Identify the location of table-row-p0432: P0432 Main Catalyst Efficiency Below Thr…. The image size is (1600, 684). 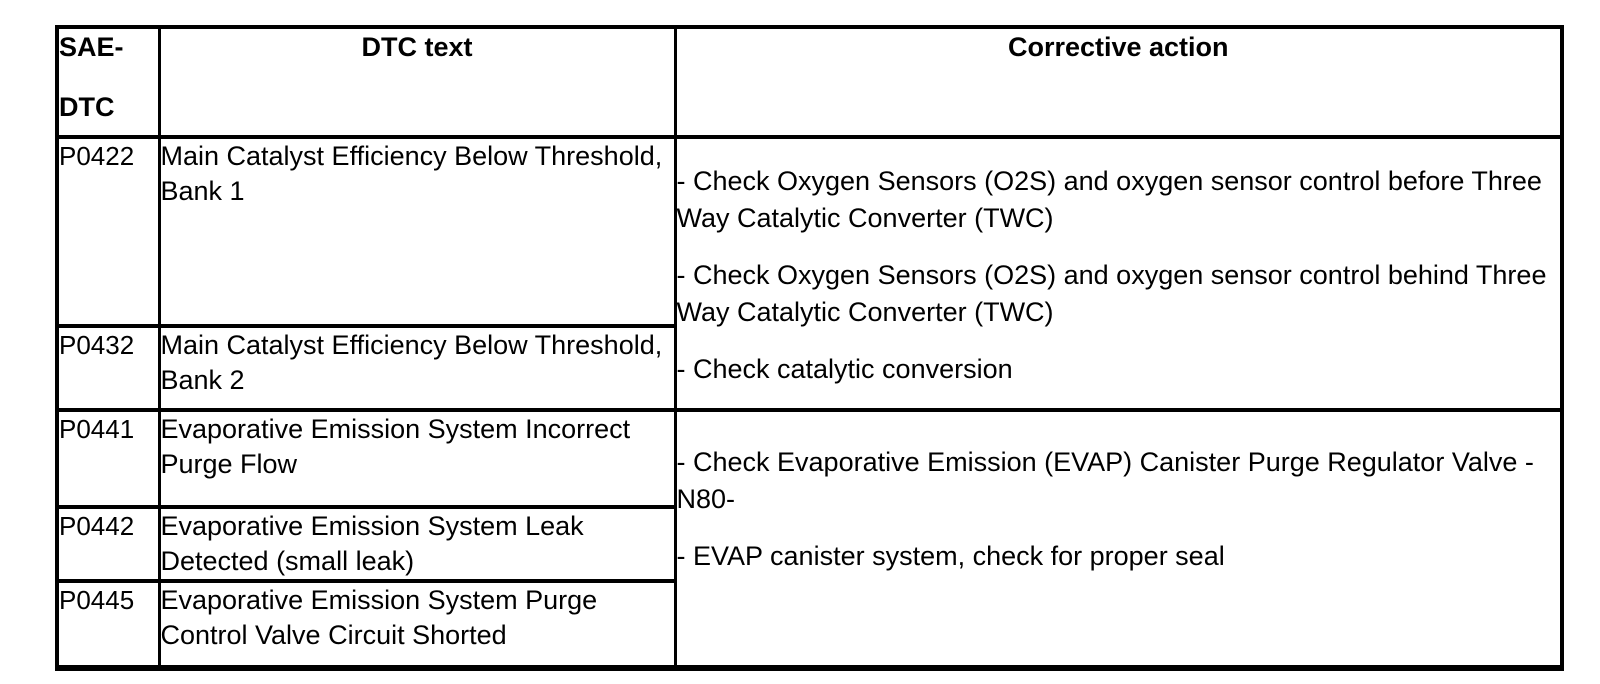
(808, 368).